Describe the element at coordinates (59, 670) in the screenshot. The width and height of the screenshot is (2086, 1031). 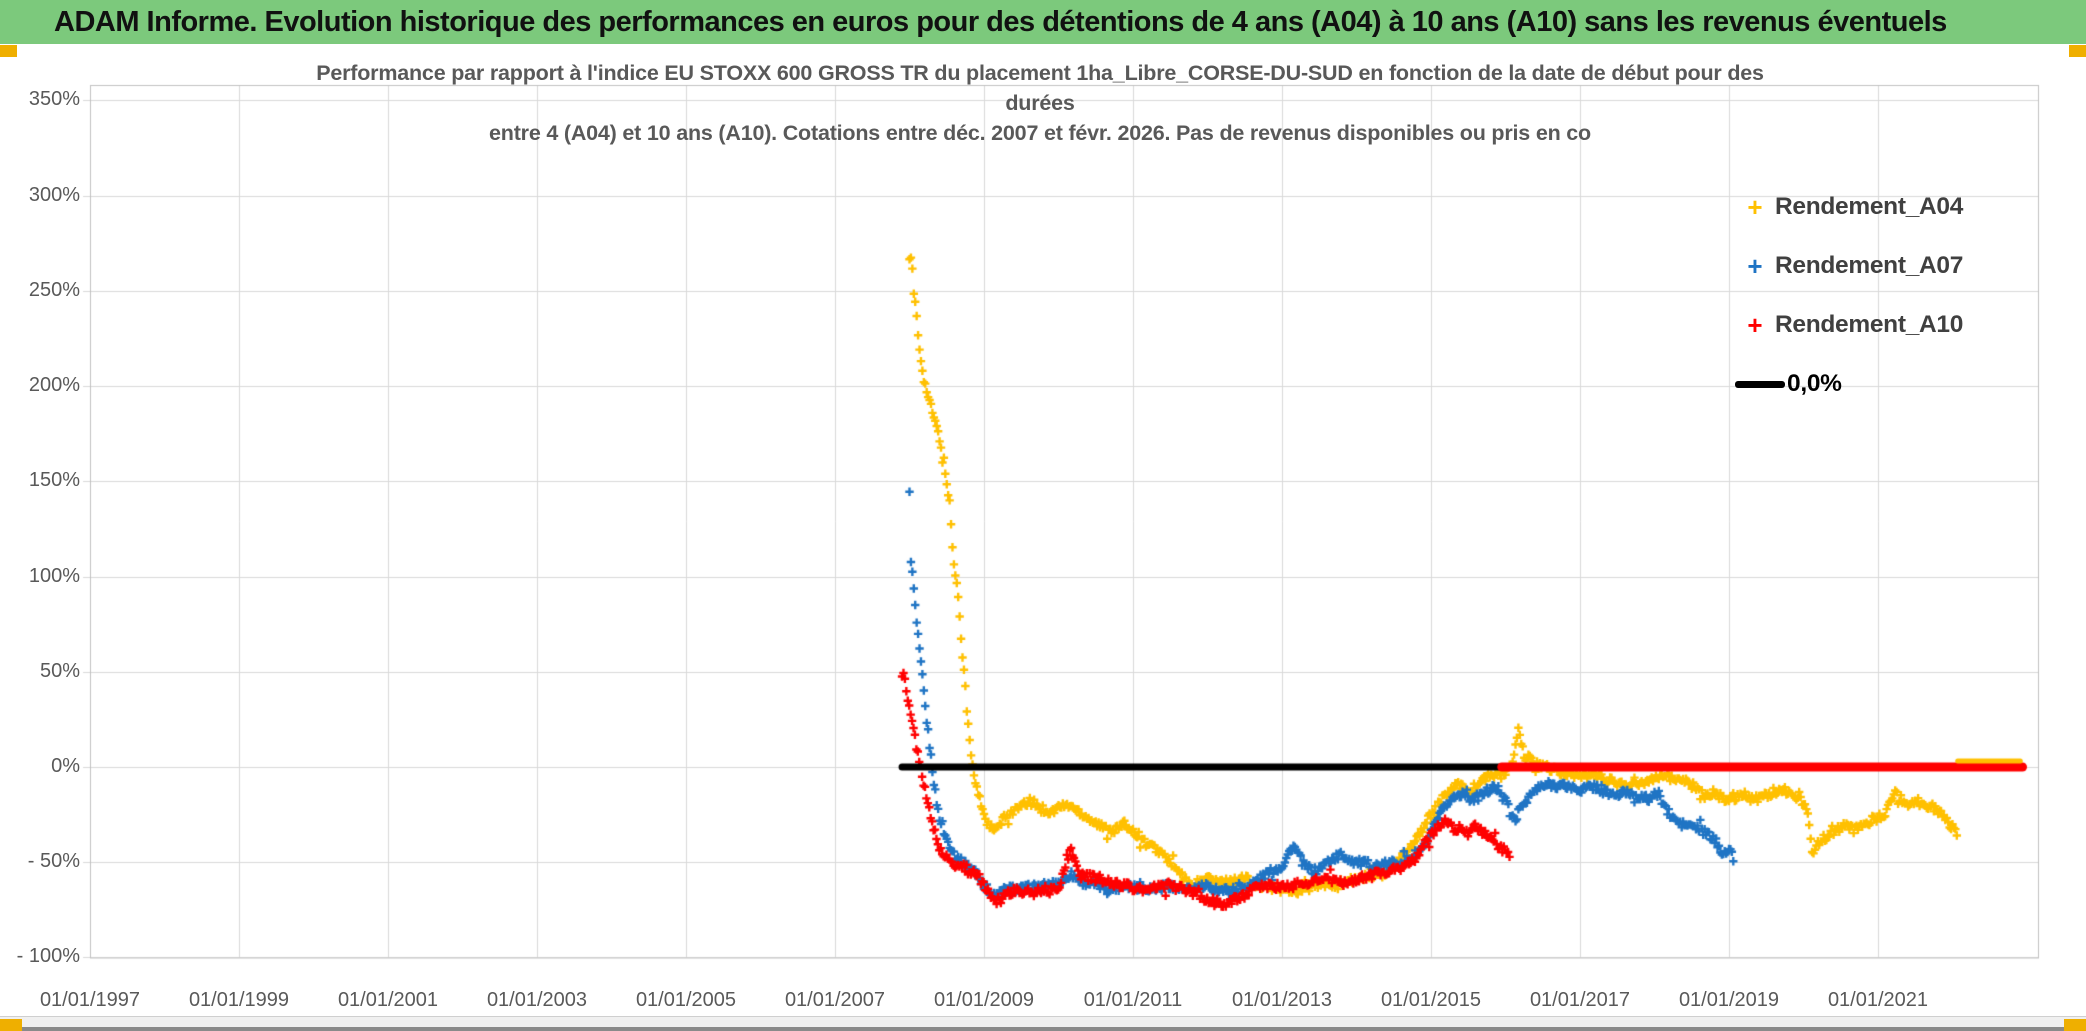
I see `y-tick-label: 50%` at that location.